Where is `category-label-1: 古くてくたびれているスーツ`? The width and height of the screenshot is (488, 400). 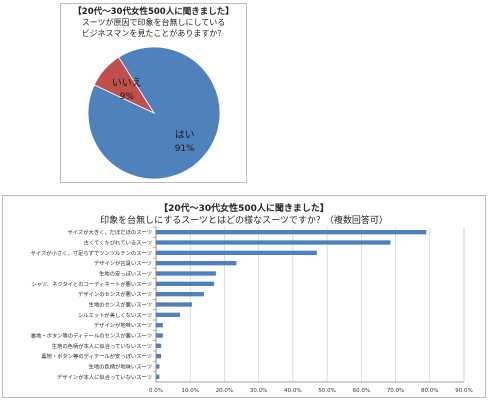
category-label-1: 古くてくたびれているスーツ is located at coordinates (118, 243).